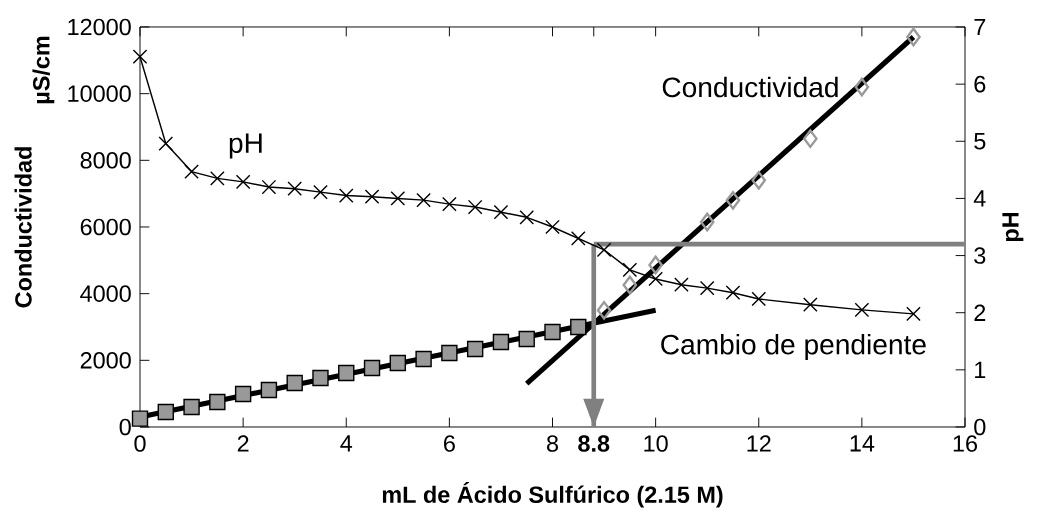 The image size is (1039, 528). Describe the element at coordinates (980, 312) in the screenshot. I see `y2-tick-label: 2` at that location.